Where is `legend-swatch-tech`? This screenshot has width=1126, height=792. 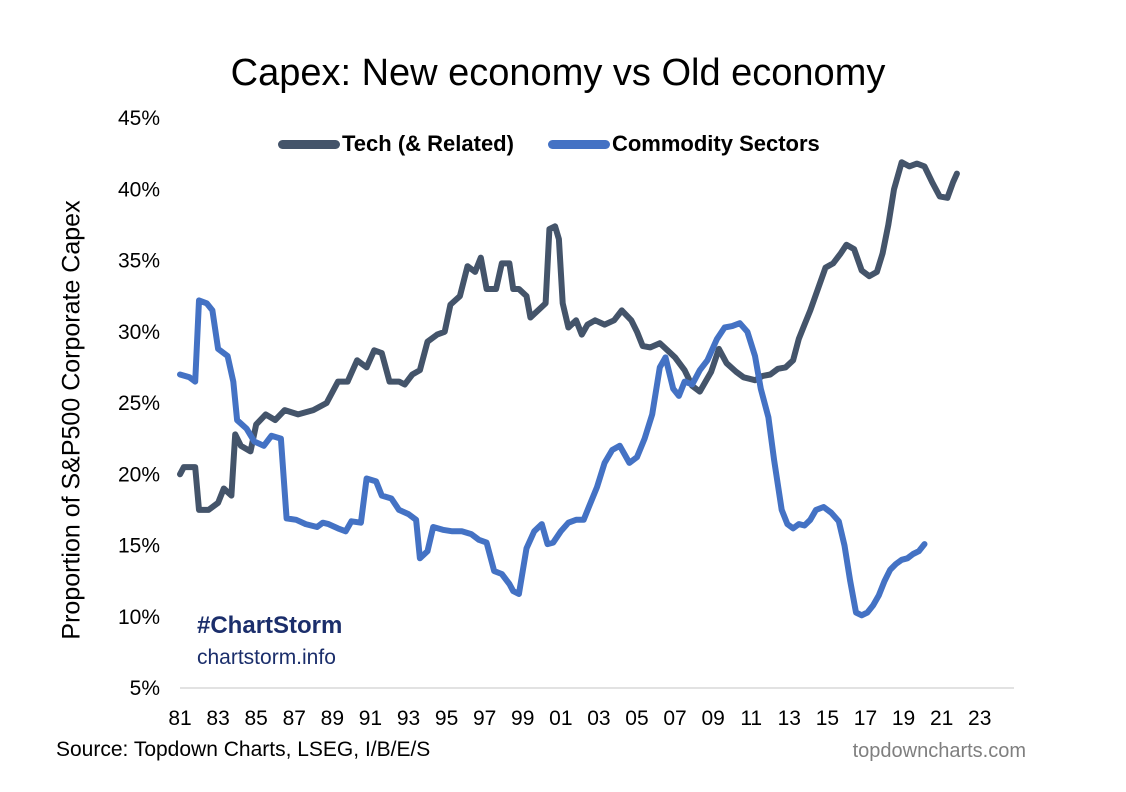
legend-swatch-tech is located at coordinates (309, 144).